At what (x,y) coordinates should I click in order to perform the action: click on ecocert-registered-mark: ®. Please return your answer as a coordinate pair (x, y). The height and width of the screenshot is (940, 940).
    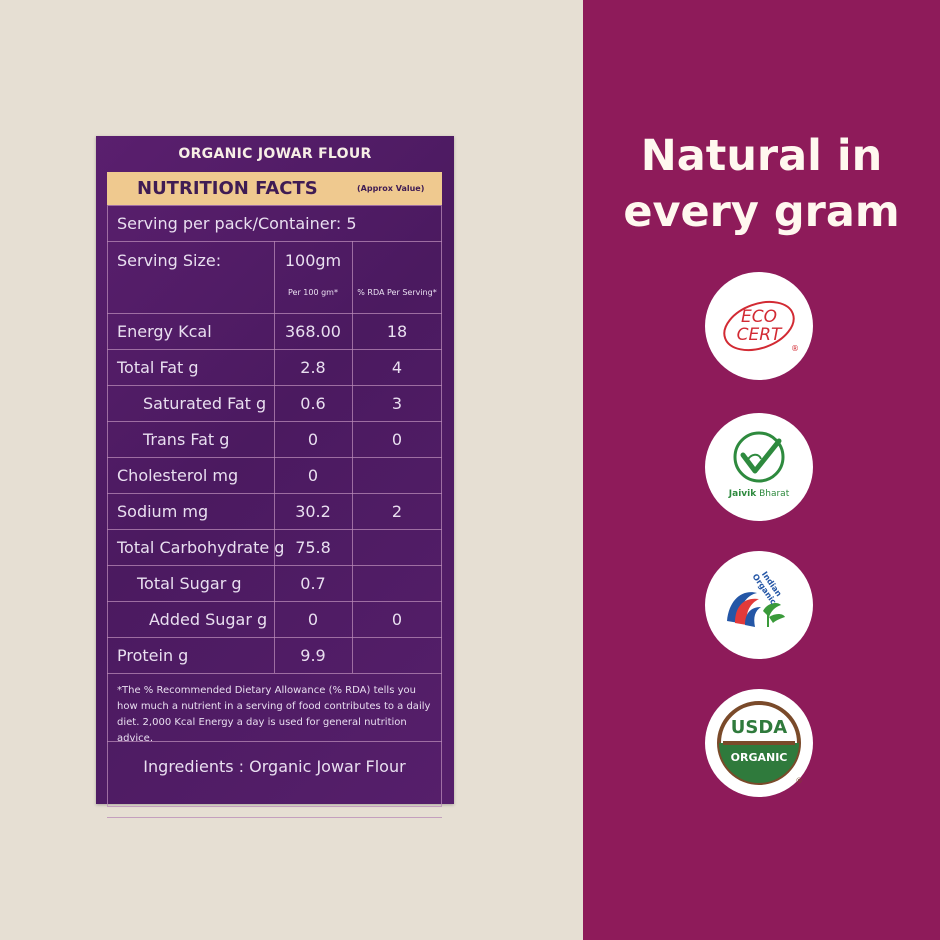
    Looking at the image, I should click on (795, 348).